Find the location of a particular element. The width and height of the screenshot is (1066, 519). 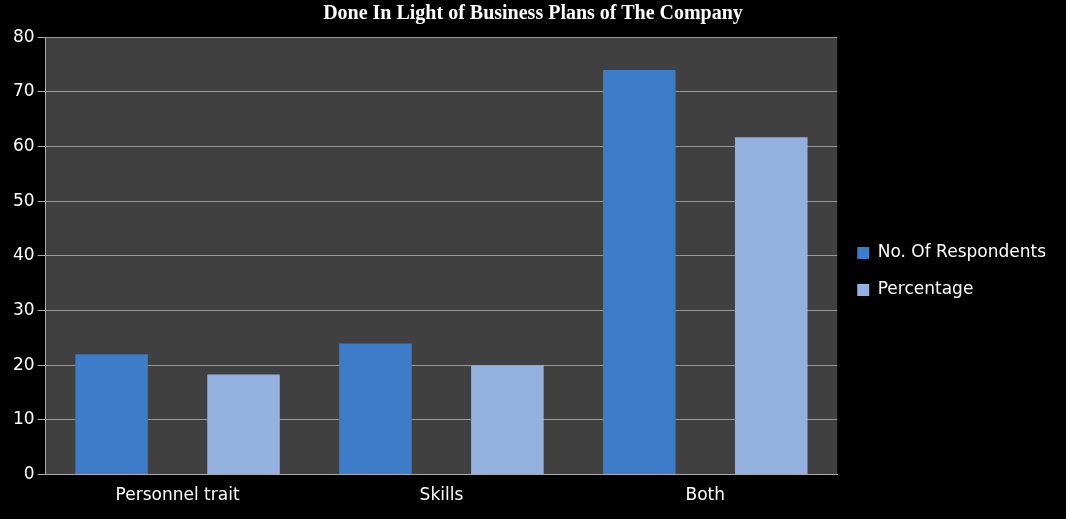

y-tick-label: 30 is located at coordinates (23, 309).